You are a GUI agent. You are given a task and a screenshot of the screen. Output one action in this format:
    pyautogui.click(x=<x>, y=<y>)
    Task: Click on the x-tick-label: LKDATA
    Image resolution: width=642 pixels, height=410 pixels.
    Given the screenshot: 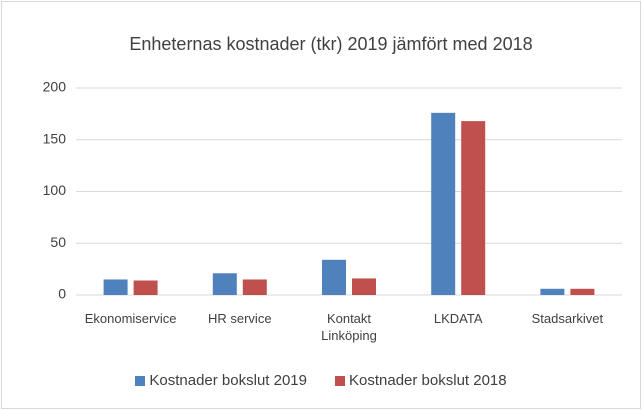 What is the action you would take?
    pyautogui.click(x=458, y=318)
    